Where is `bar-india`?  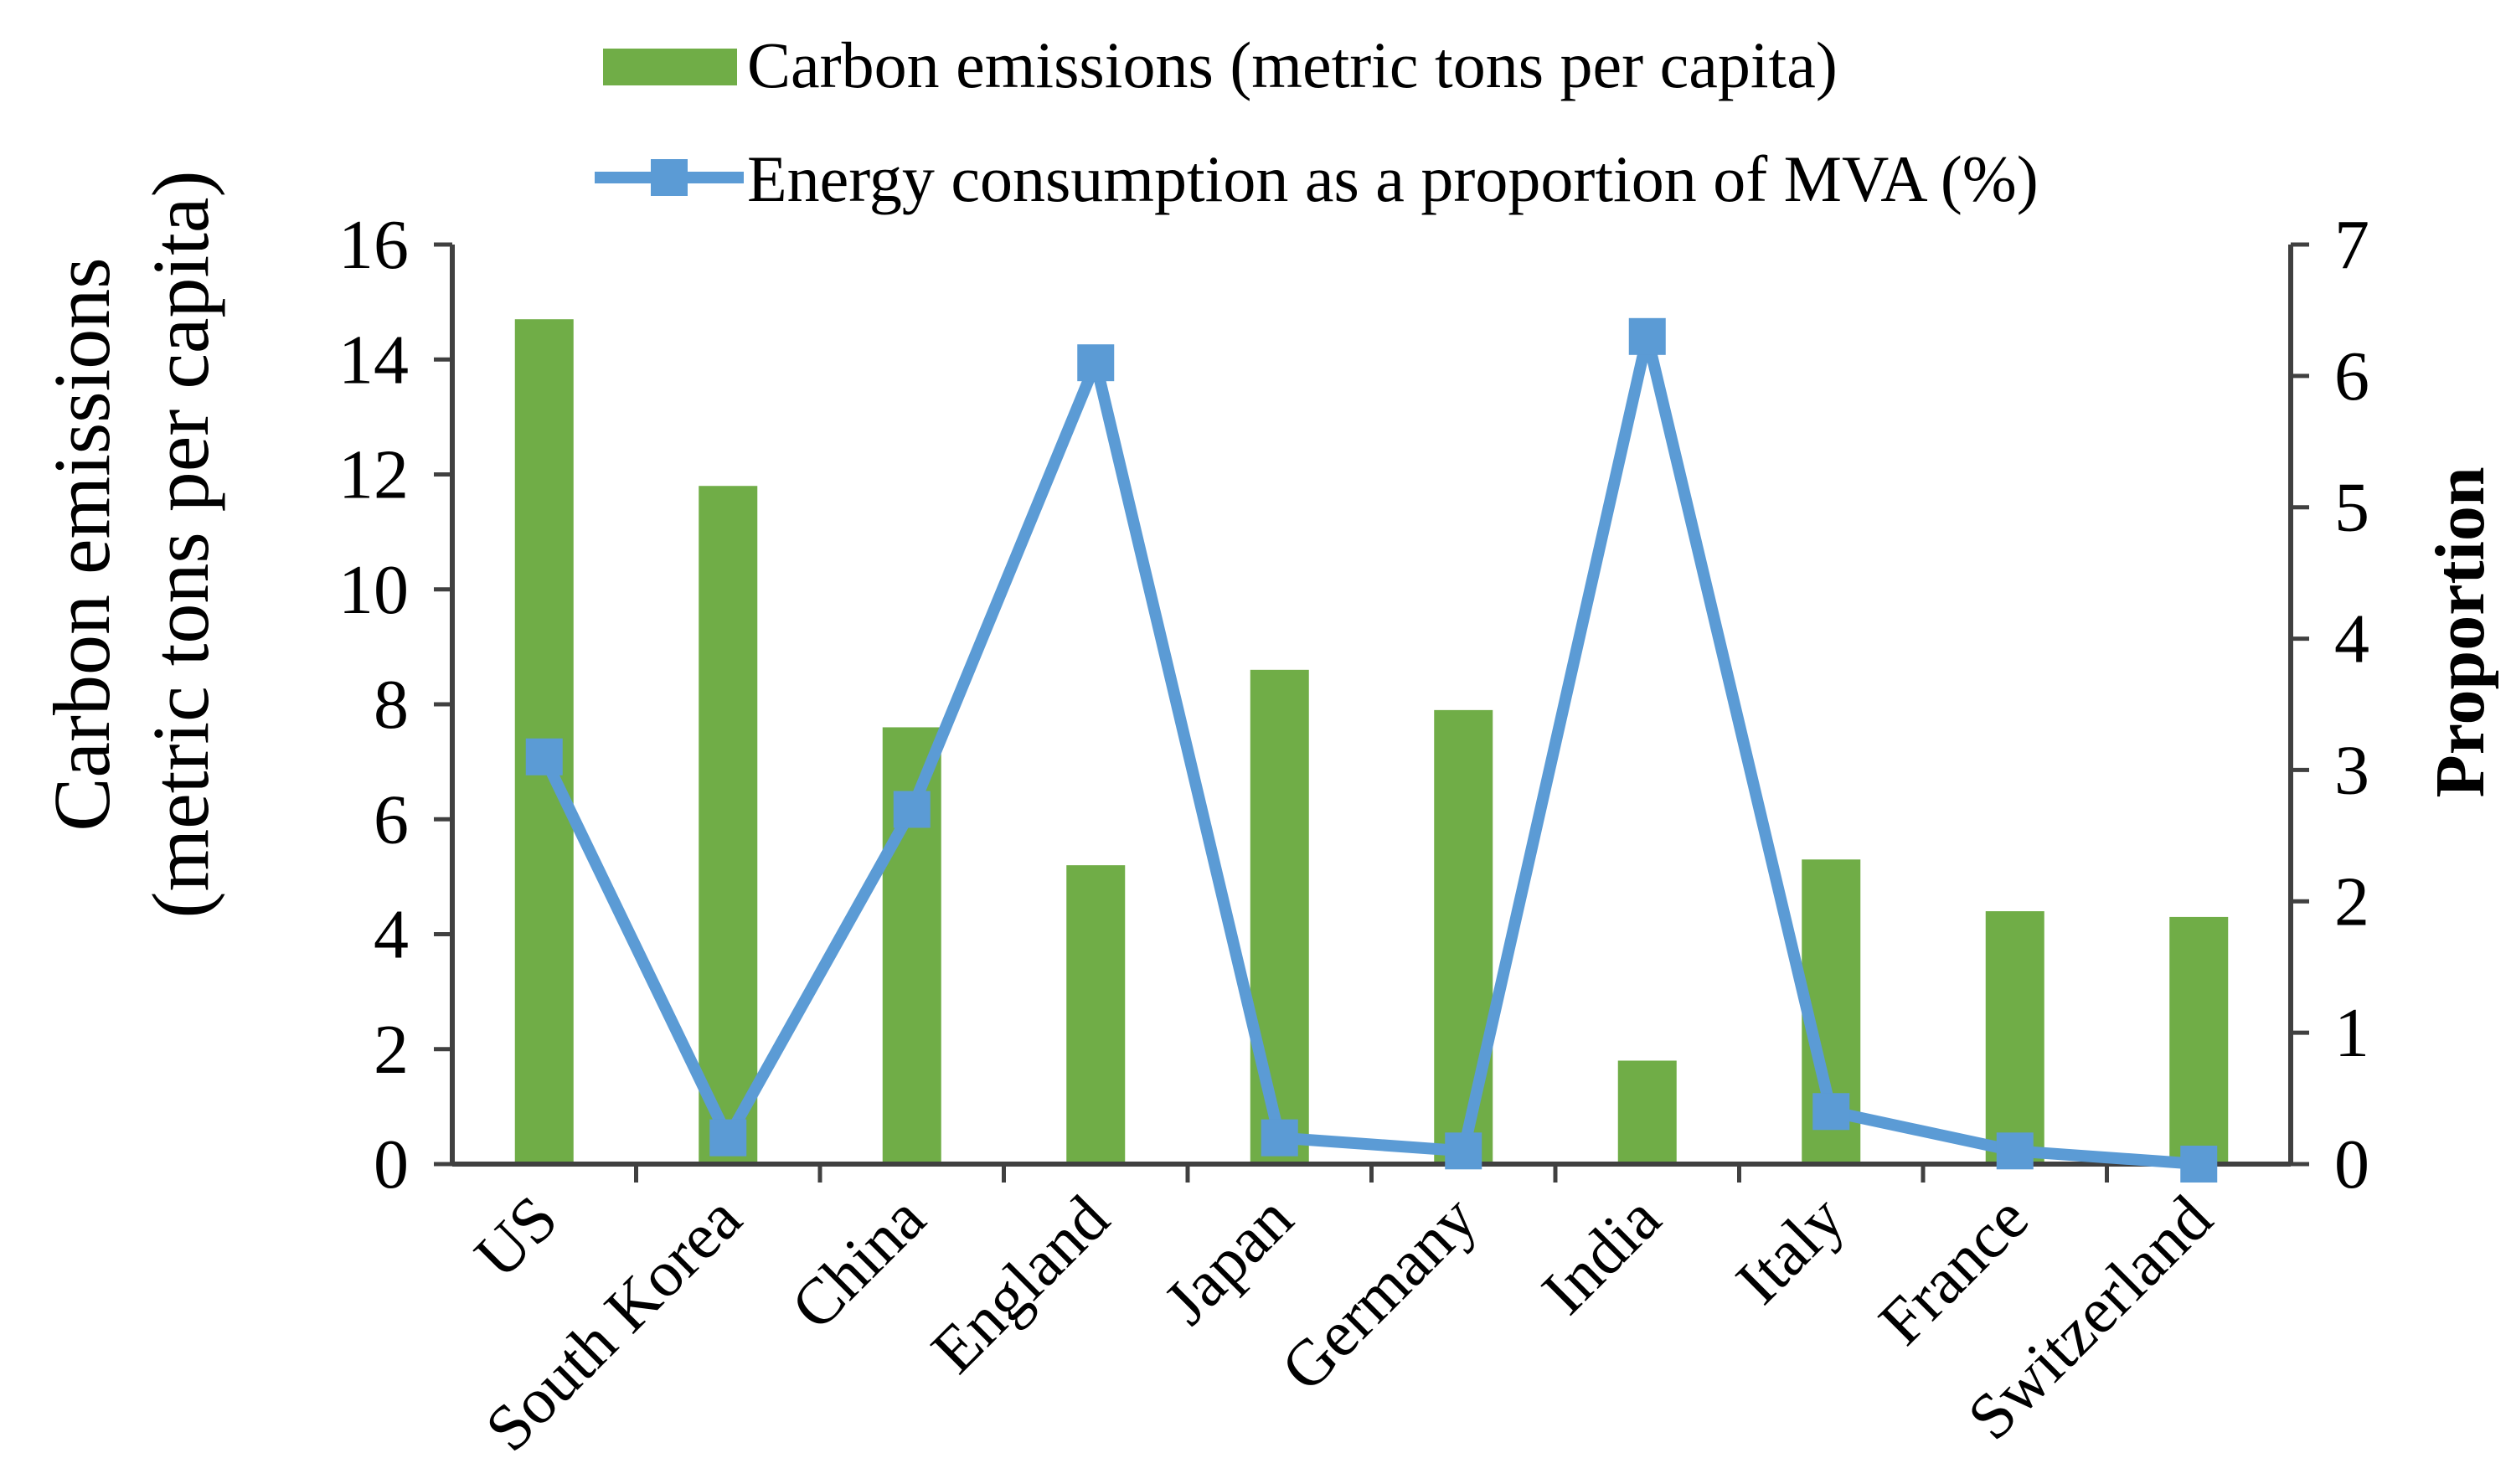
bar-india is located at coordinates (1647, 1112).